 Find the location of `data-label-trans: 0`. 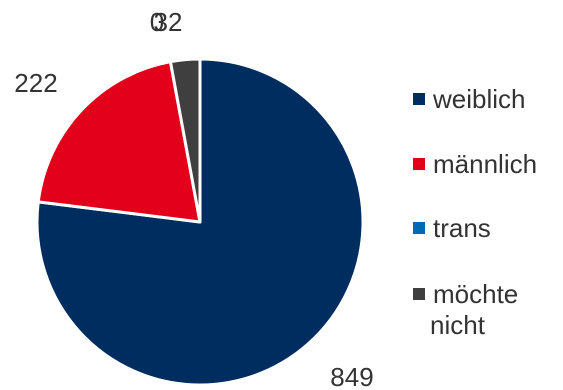

data-label-trans: 0 is located at coordinates (157, 22).